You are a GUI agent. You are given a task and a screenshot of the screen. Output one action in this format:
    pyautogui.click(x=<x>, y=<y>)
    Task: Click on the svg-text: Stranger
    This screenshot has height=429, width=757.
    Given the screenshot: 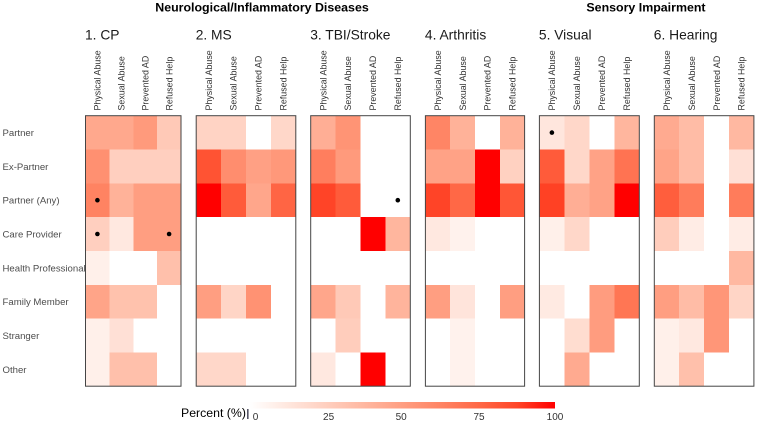 What is the action you would take?
    pyautogui.click(x=22, y=336)
    